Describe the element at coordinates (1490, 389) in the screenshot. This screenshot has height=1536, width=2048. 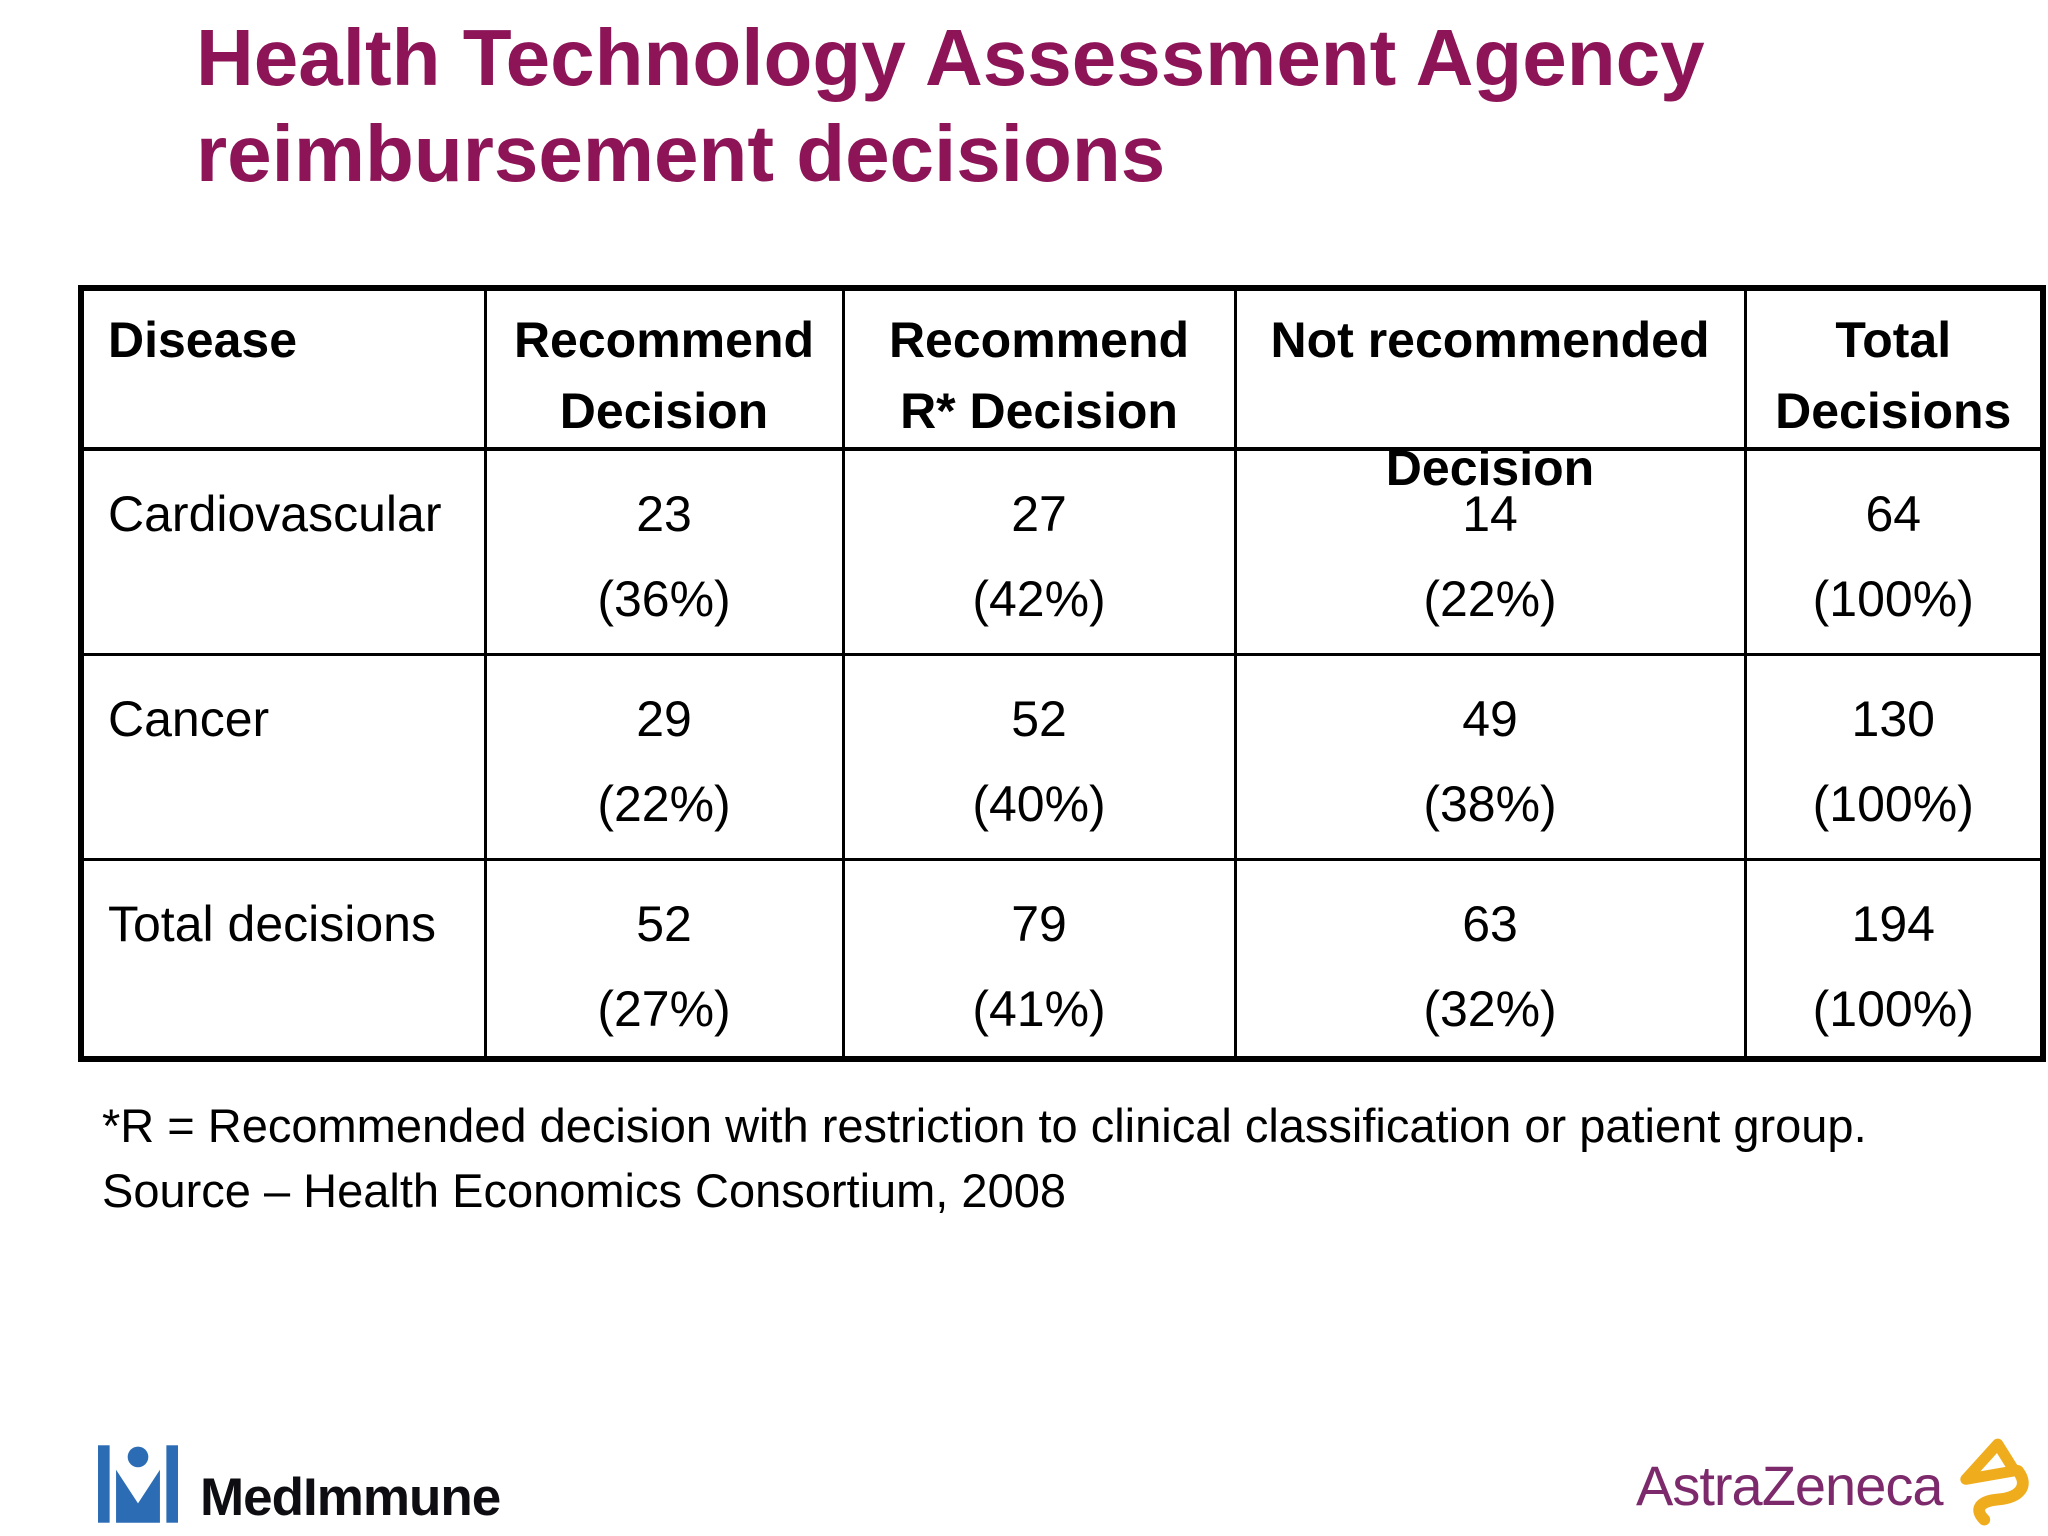
I see `header-not-recommended: Not recommended Decision` at that location.